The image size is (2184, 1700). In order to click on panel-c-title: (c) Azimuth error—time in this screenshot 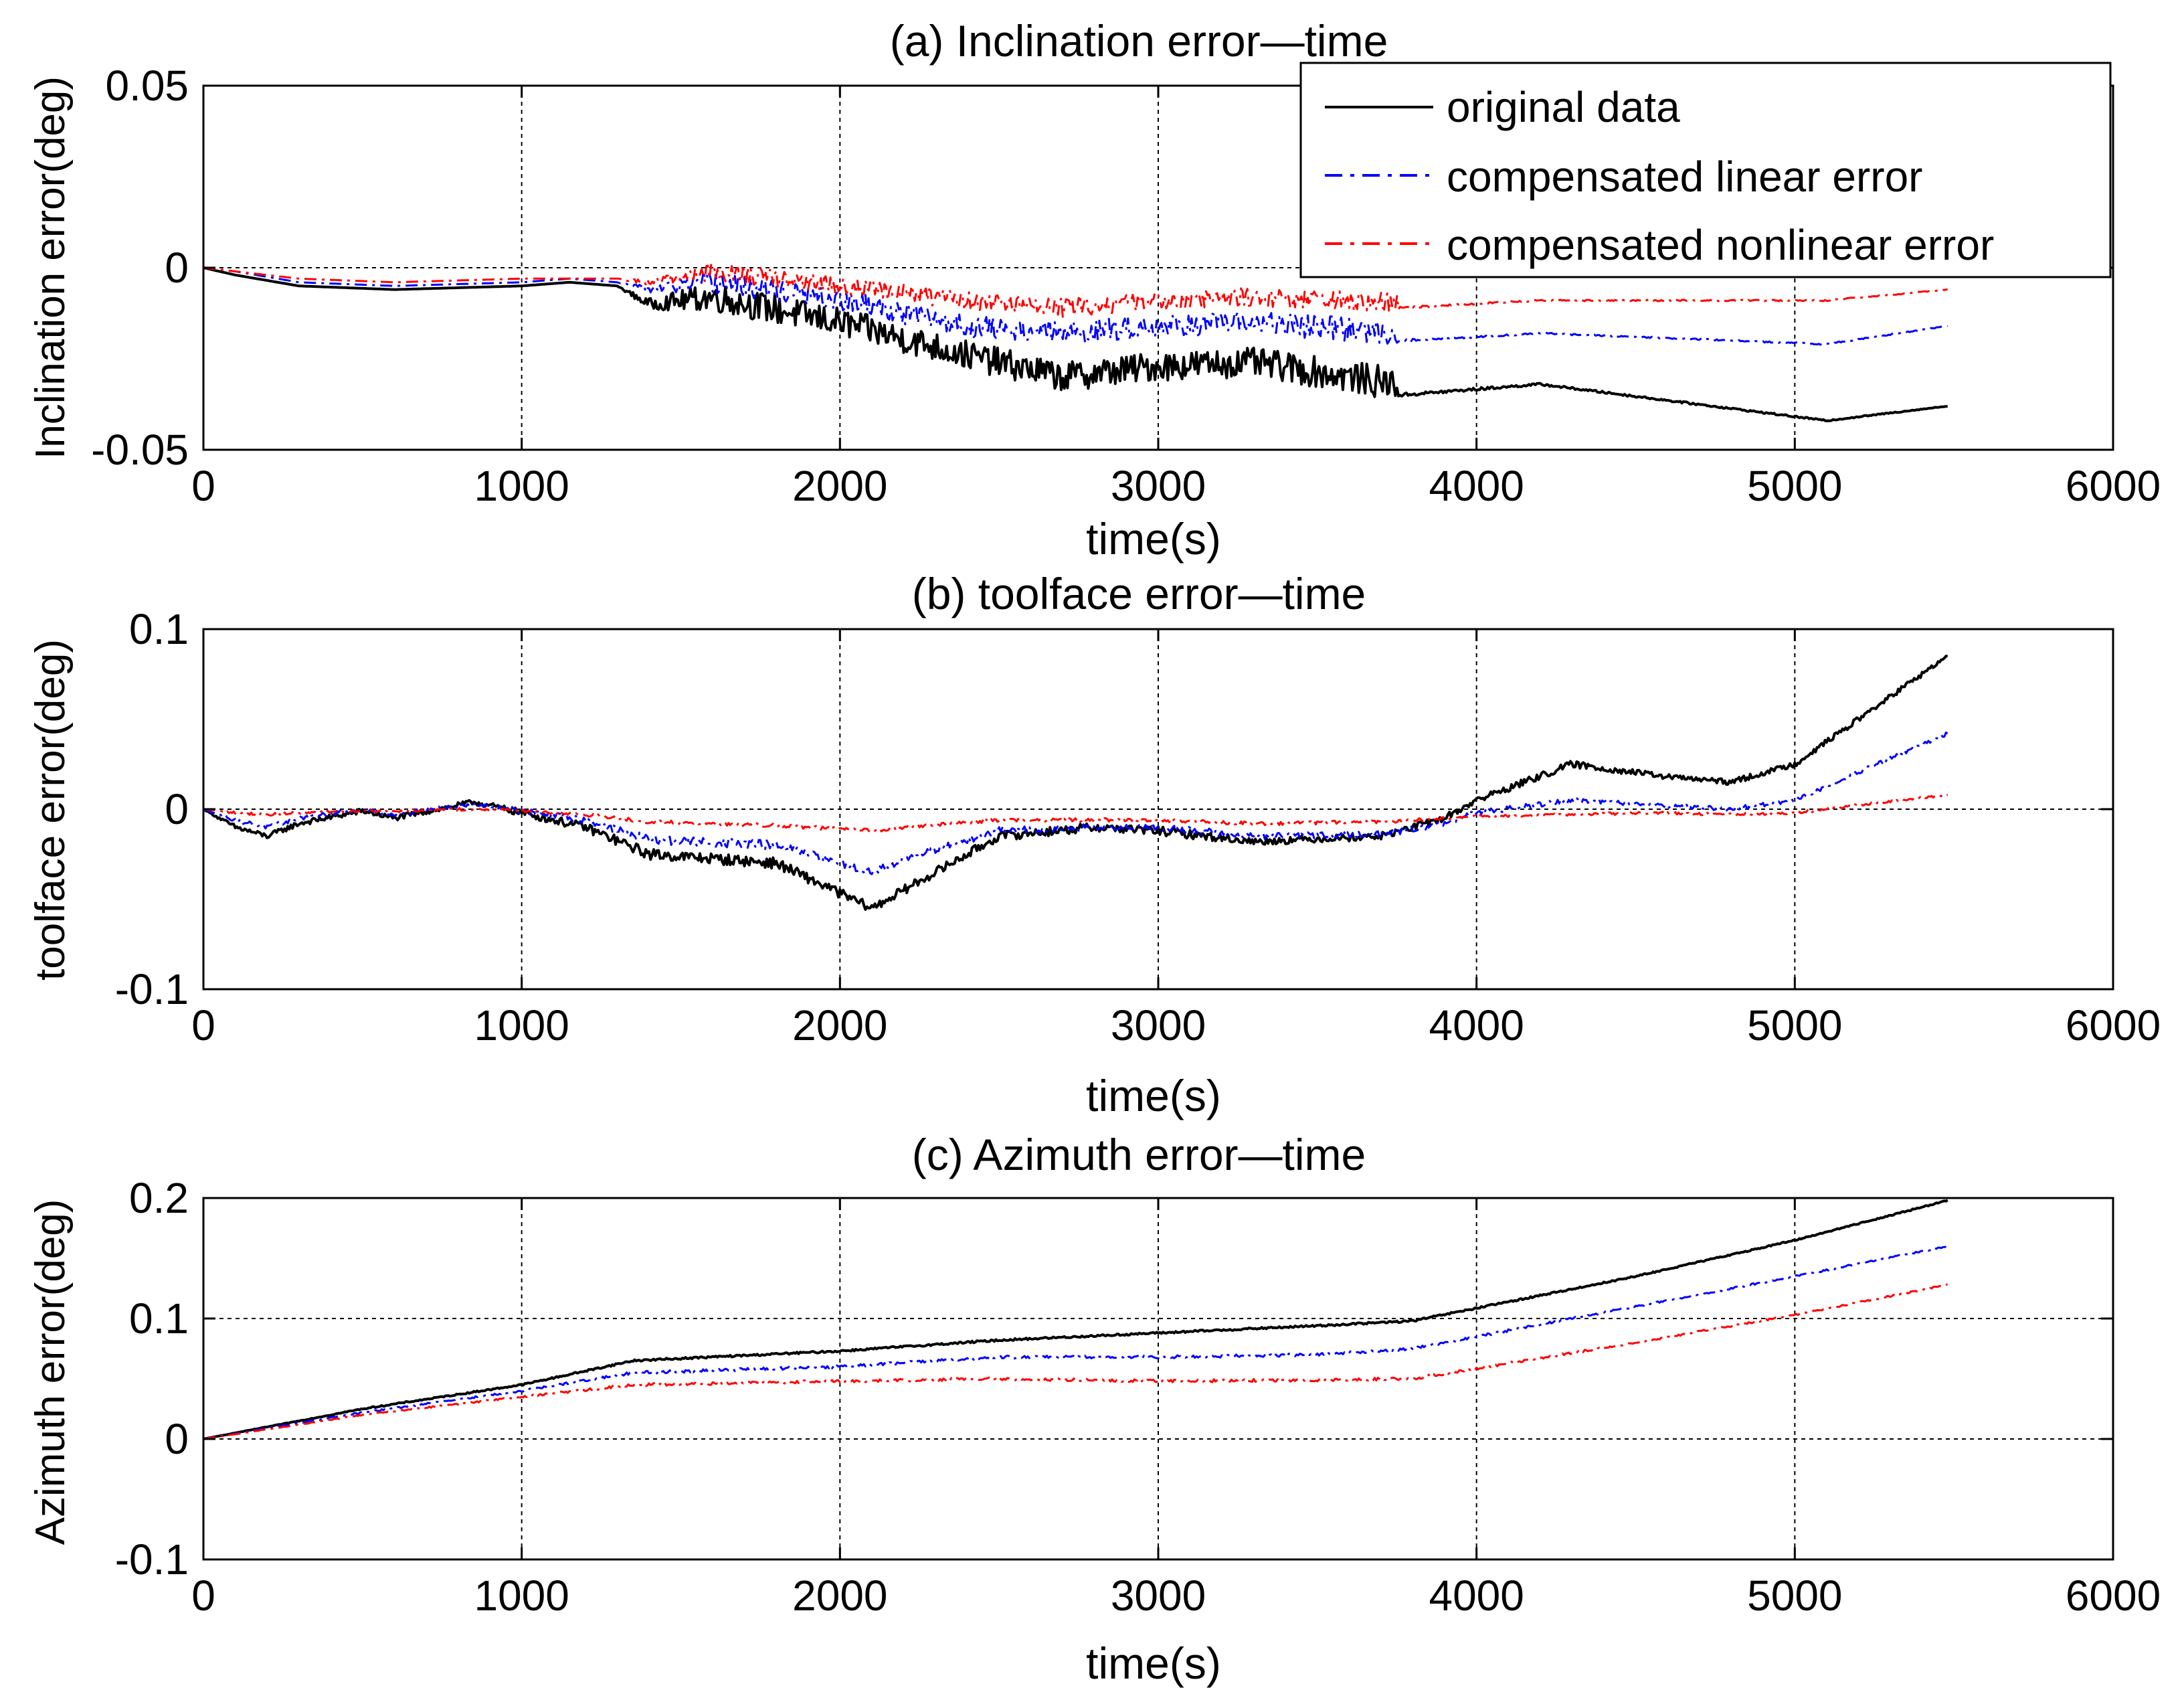, I will do `click(1139, 1154)`.